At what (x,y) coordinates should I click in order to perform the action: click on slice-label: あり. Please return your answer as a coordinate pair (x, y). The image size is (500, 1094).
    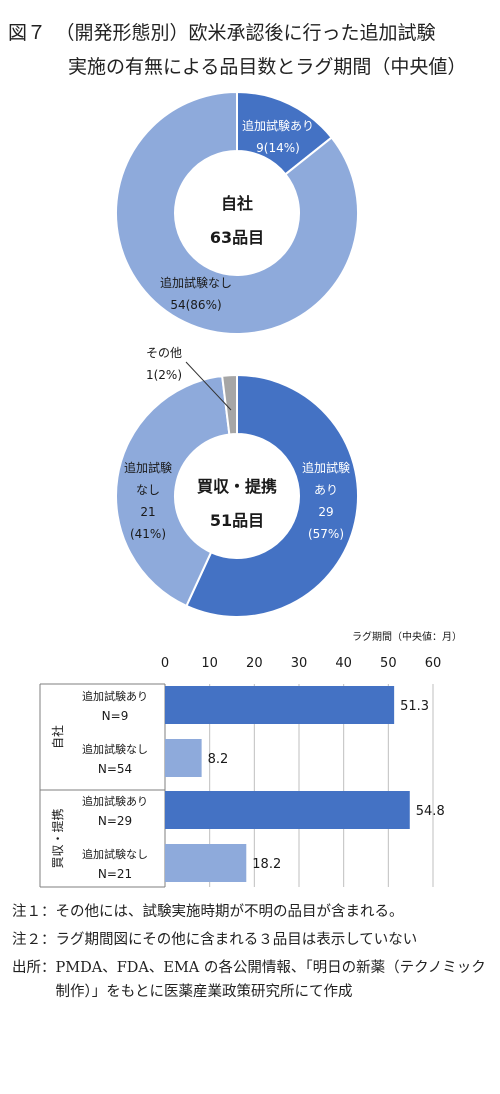
    Looking at the image, I should click on (326, 490).